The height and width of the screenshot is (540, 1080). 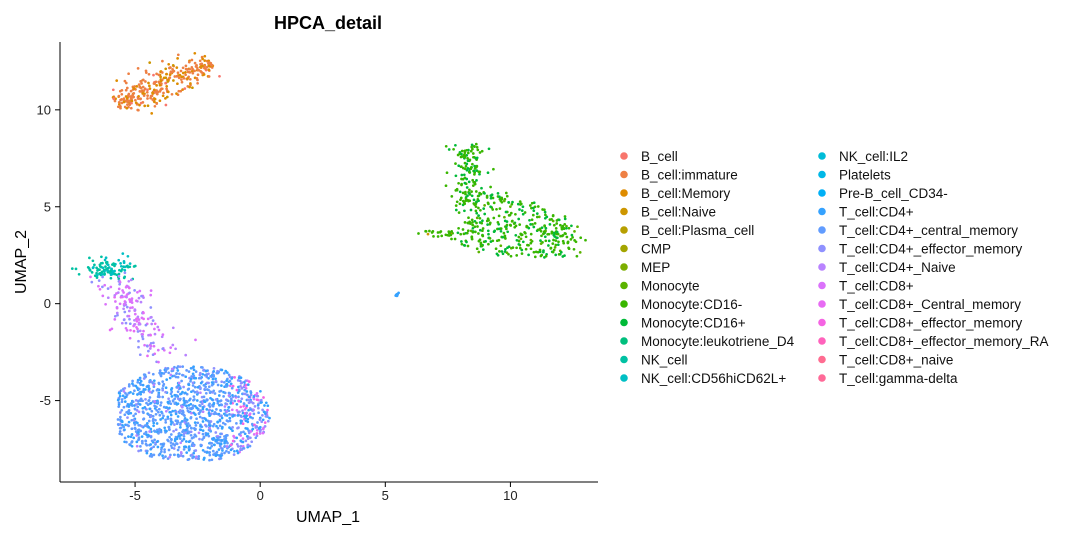 What do you see at coordinates (624, 285) in the screenshot?
I see `legend-swatch` at bounding box center [624, 285].